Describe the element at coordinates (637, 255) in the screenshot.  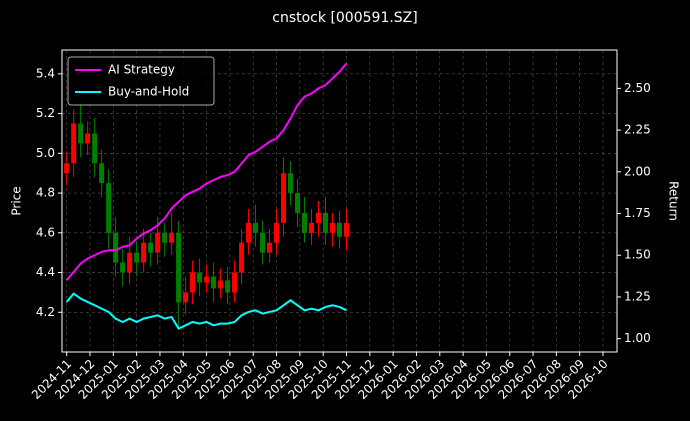
I see `y2-tick-label: 1.50` at that location.